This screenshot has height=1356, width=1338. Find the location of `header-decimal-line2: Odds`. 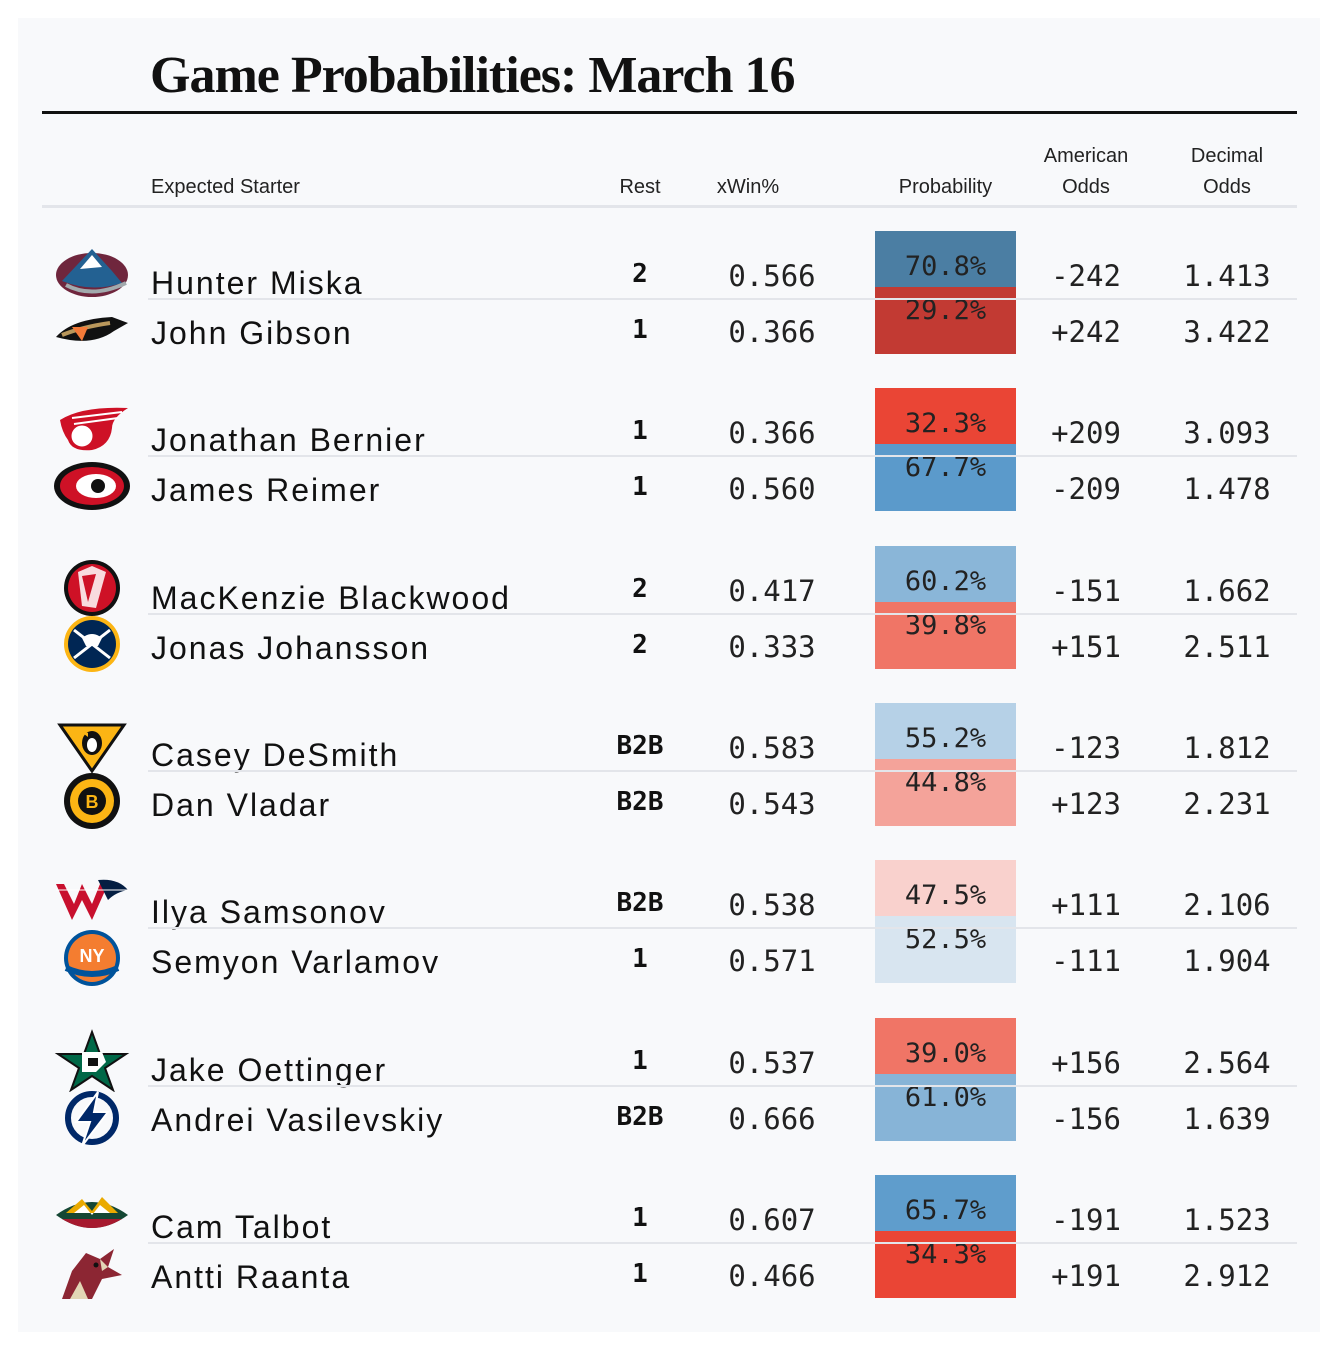

header-decimal-line2: Odds is located at coordinates (1227, 187).